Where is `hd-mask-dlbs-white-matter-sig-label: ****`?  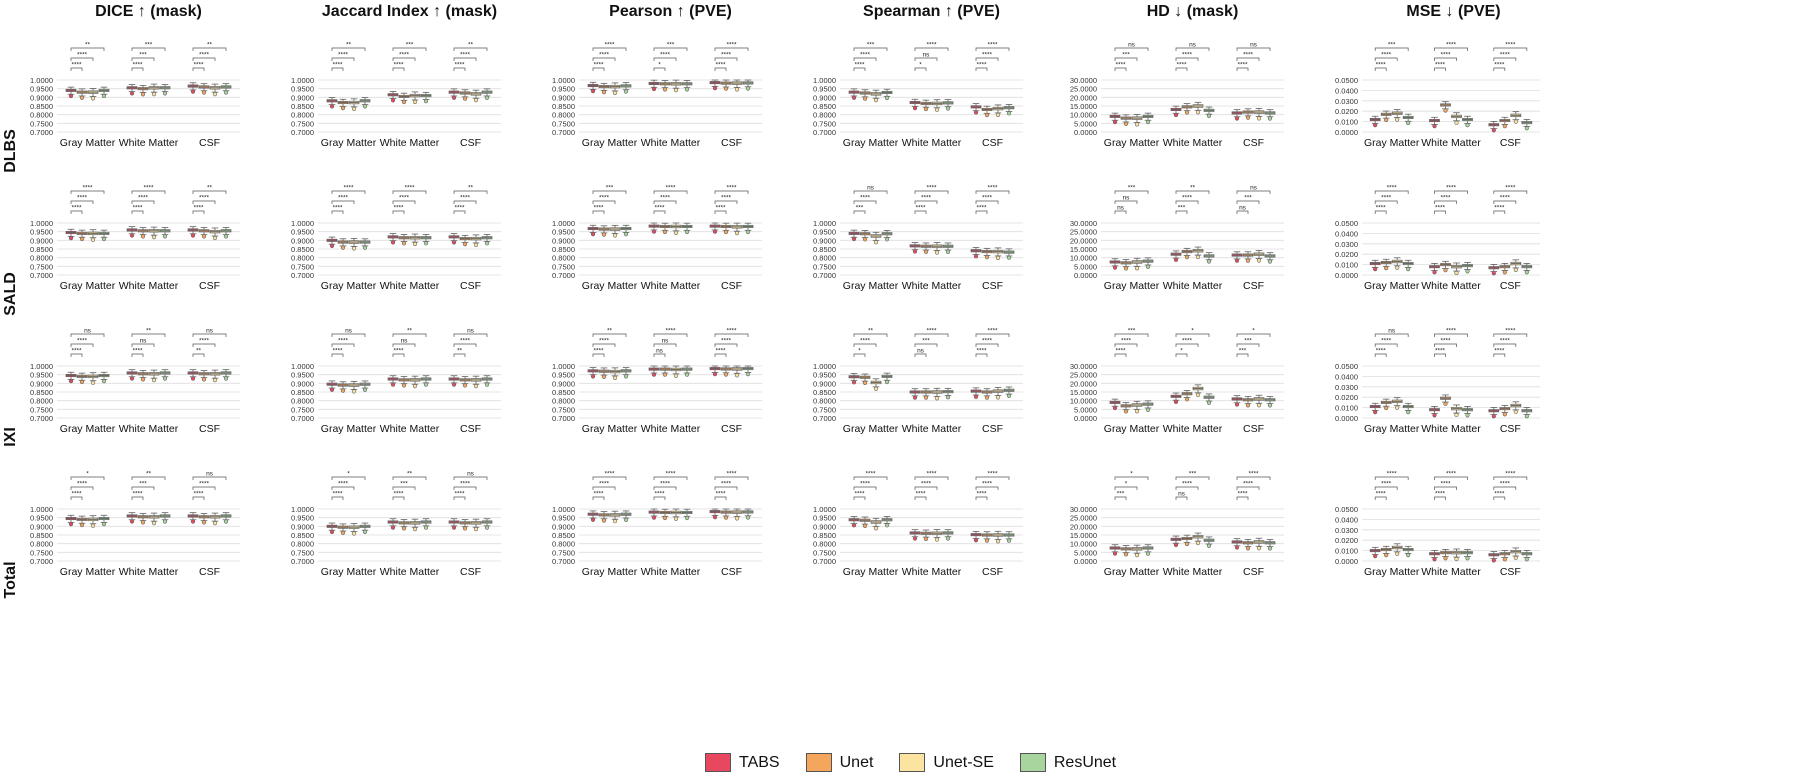
hd-mask-dlbs-white-matter-sig-label: **** is located at coordinates (1187, 55).